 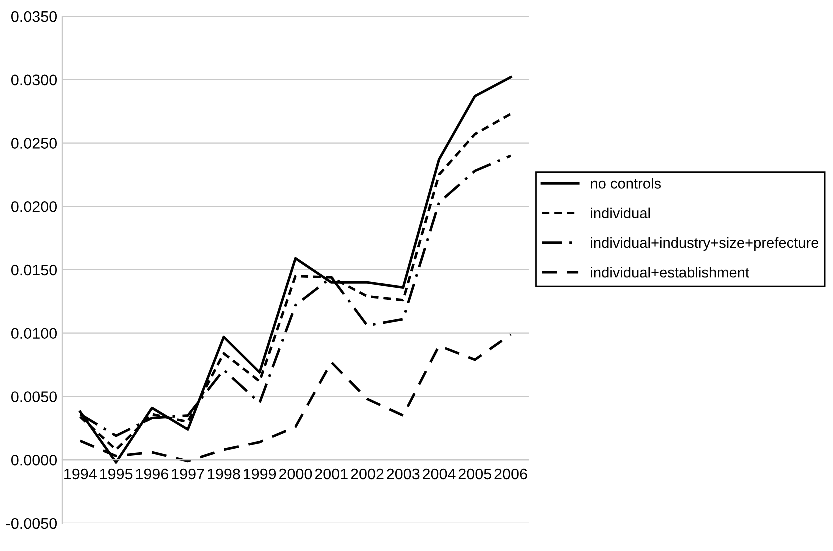 I want to click on y-tick-label: 0.0150, so click(x=34, y=270).